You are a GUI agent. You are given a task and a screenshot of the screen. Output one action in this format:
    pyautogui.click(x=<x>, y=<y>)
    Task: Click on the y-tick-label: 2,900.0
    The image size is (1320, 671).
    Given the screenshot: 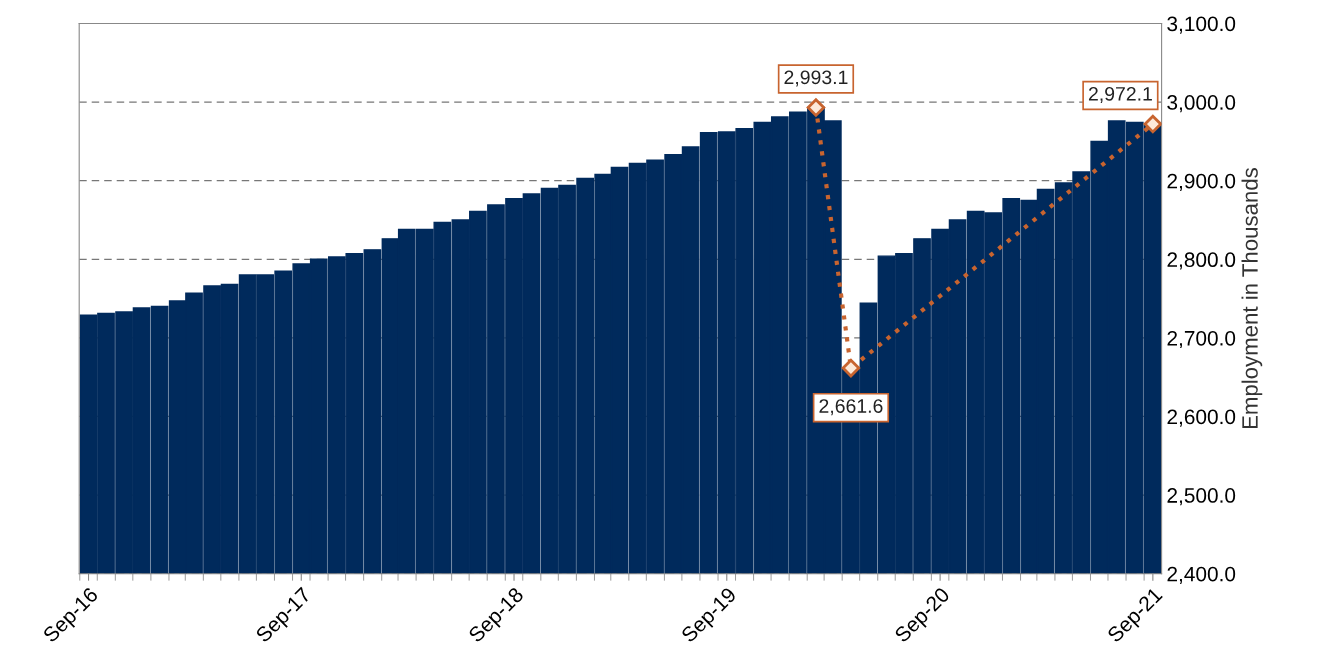 What is the action you would take?
    pyautogui.click(x=1201, y=182)
    